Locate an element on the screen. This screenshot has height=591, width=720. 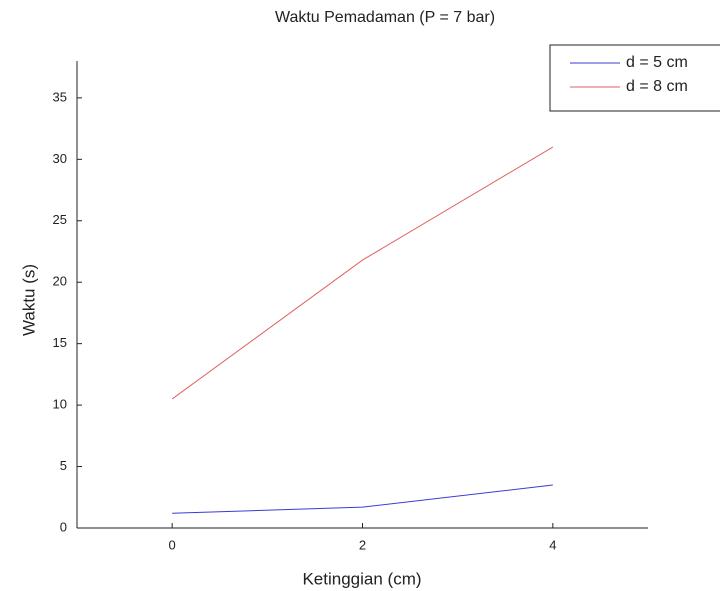
y-tick-label: 5 is located at coordinates (63, 465).